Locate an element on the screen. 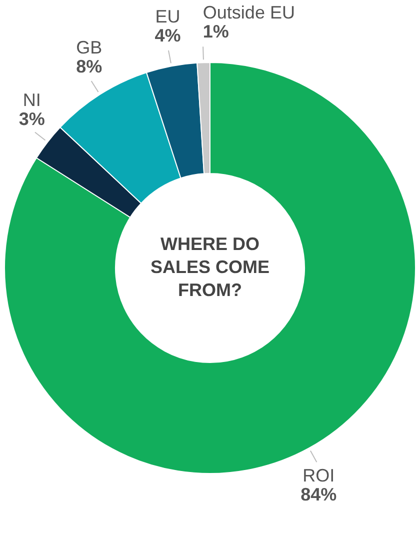 This screenshot has height=536, width=420. data-label: 8% is located at coordinates (89, 66).